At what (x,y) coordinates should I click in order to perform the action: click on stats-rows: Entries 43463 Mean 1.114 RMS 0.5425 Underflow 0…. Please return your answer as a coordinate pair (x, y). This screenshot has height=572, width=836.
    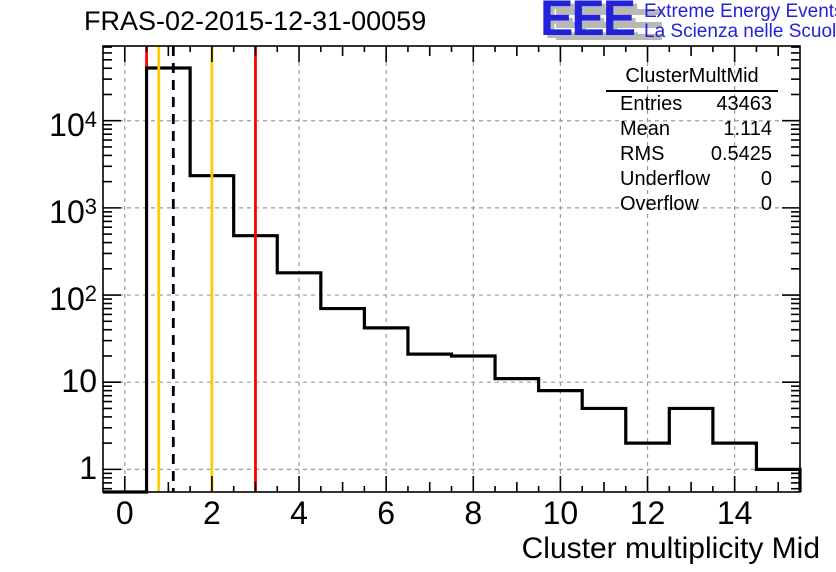
    Looking at the image, I should click on (692, 154).